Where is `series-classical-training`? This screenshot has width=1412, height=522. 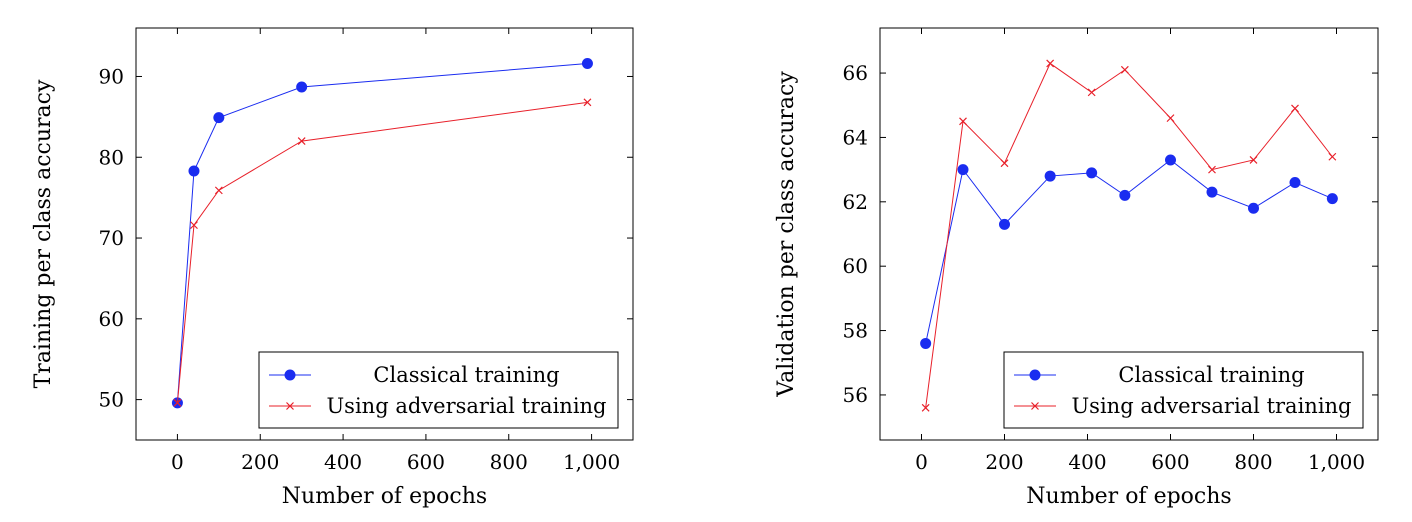 series-classical-training is located at coordinates (1129, 251).